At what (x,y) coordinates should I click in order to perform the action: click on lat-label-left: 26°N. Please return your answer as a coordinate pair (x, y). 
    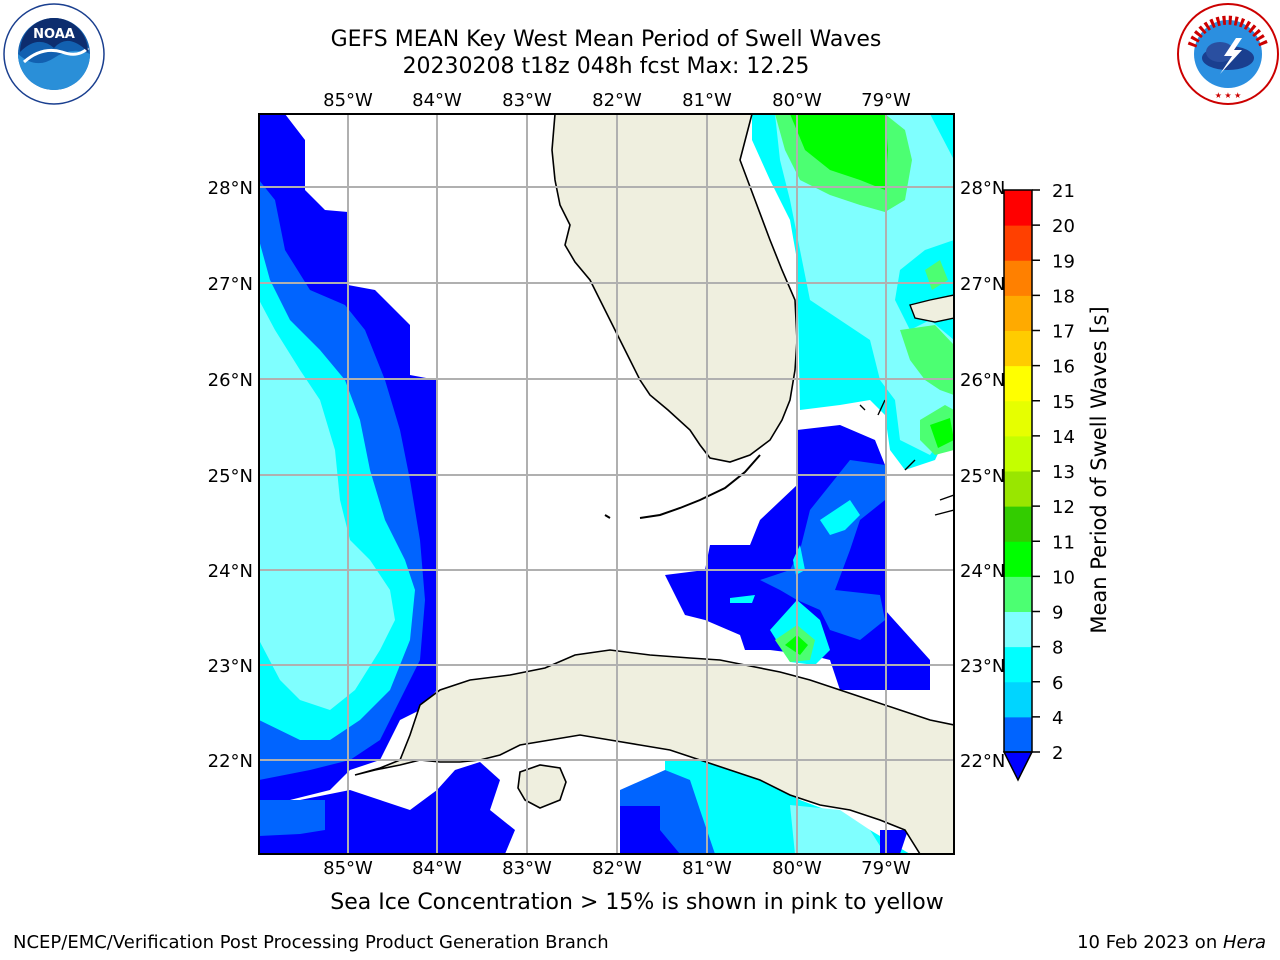
    Looking at the image, I should click on (230, 380).